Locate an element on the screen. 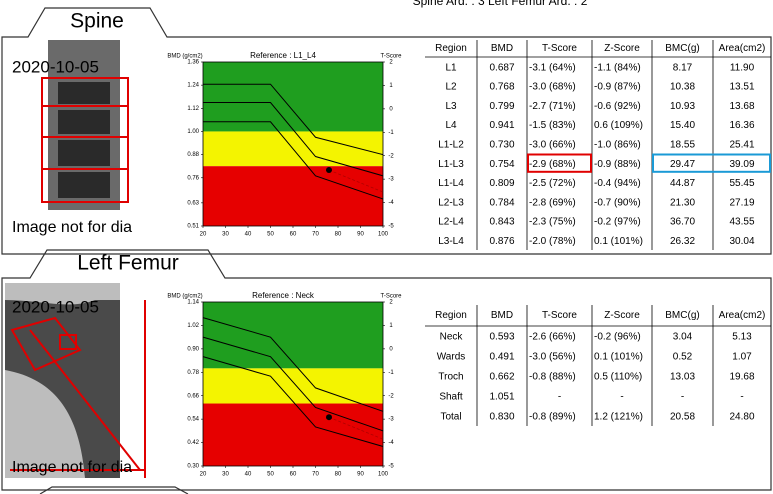  y-tick-label: 0.51 is located at coordinates (193, 227).